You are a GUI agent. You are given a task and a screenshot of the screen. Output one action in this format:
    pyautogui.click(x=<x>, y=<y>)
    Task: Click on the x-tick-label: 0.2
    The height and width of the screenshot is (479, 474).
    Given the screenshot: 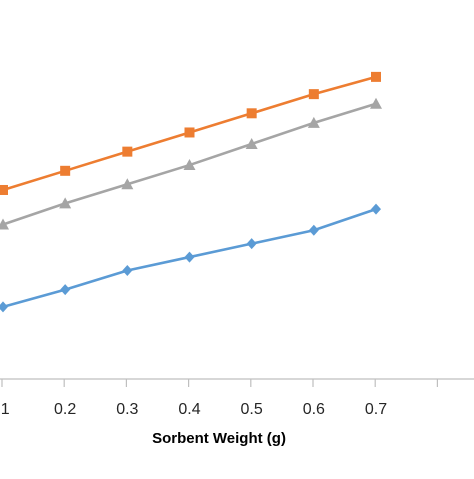 What is the action you would take?
    pyautogui.click(x=65, y=409)
    